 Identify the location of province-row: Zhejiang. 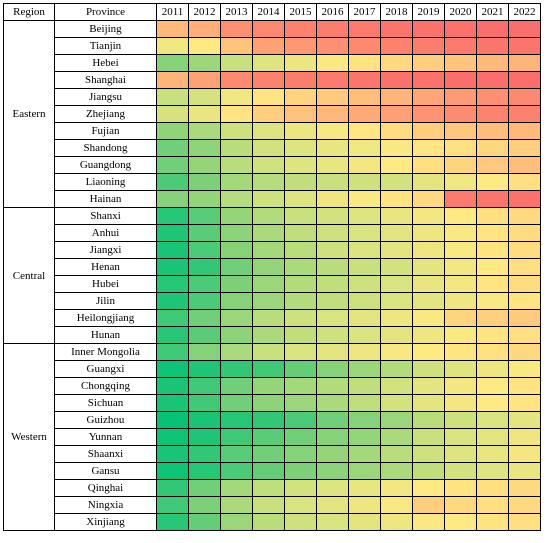
(272, 114).